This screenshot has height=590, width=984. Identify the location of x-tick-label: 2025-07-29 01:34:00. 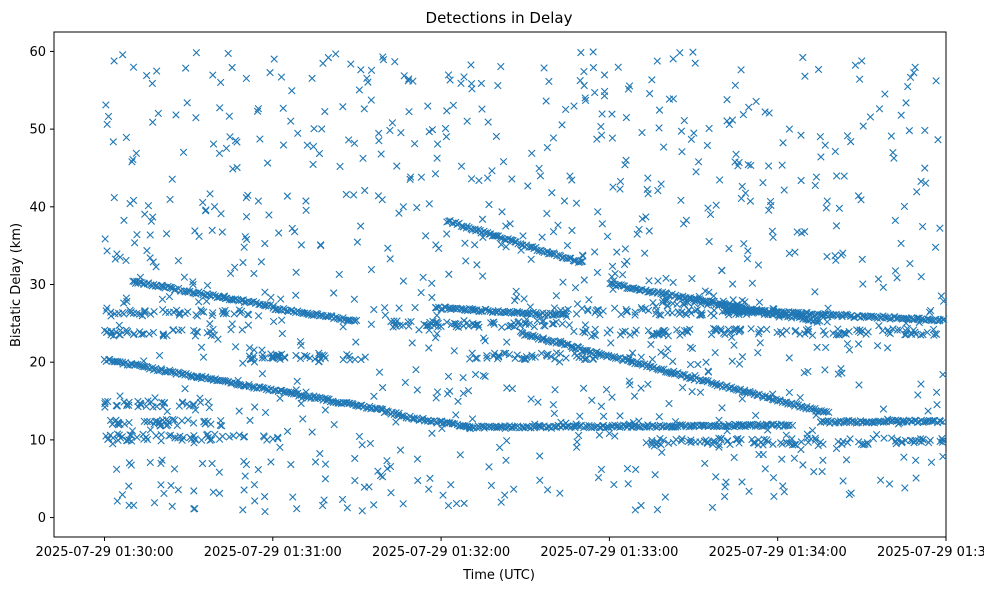
(778, 552).